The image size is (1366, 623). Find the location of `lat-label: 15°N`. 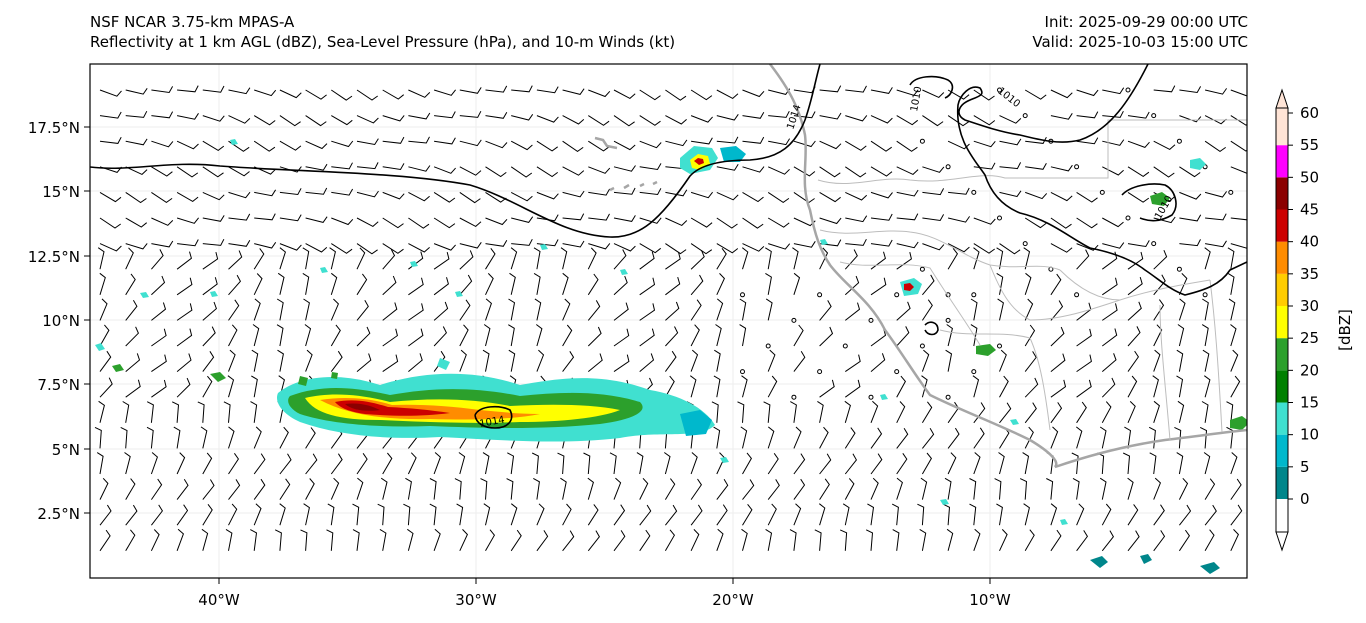

lat-label: 15°N is located at coordinates (61, 192).